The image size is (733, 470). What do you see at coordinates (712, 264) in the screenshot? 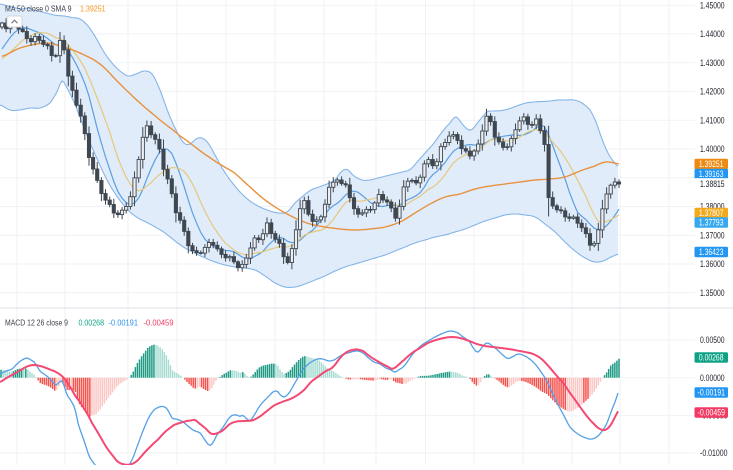
I see `svg-text: 1.36000` at bounding box center [712, 264].